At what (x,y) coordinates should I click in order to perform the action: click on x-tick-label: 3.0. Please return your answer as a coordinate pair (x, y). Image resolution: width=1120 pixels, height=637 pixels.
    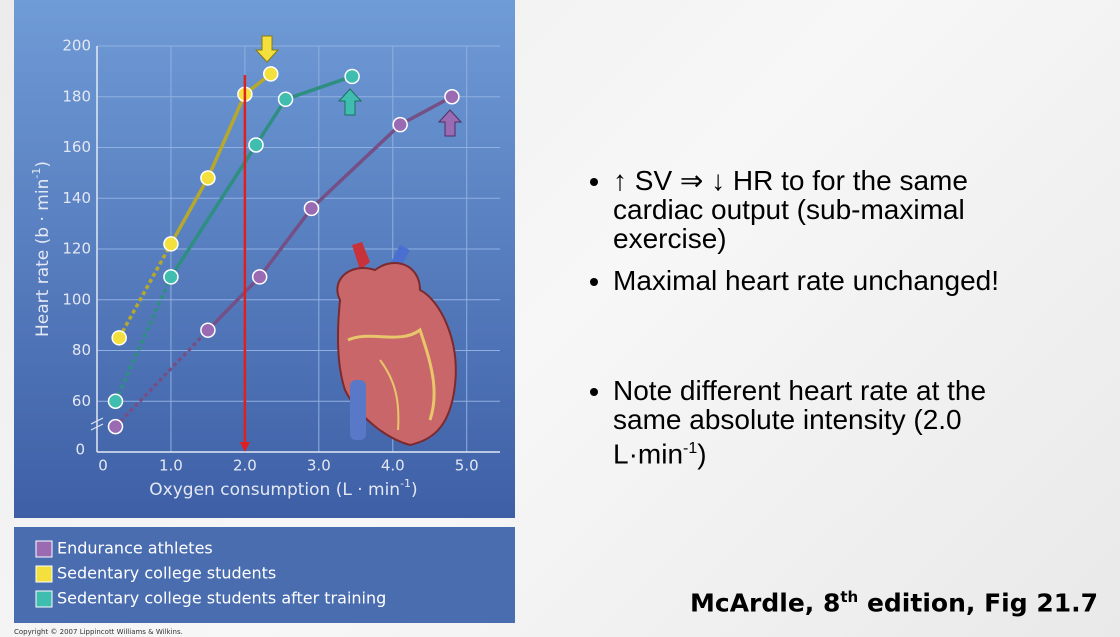
    Looking at the image, I should click on (319, 466).